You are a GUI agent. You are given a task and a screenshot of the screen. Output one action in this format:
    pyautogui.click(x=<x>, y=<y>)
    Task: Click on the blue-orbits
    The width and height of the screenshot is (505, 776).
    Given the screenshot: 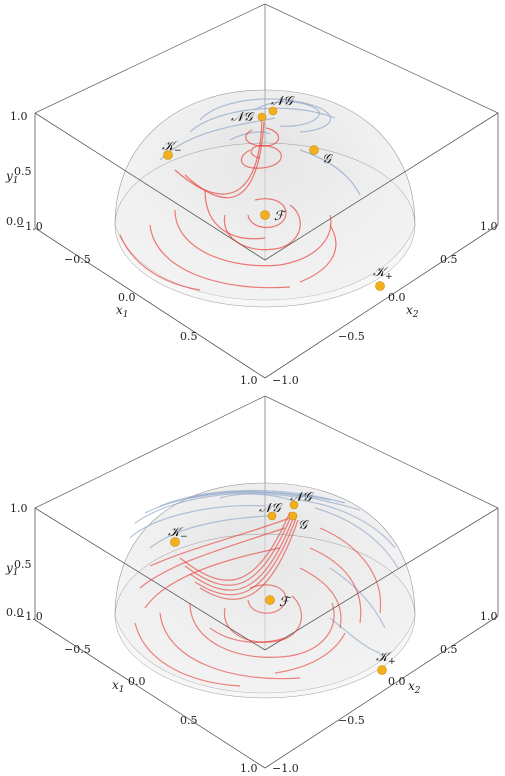 What is the action you would take?
    pyautogui.click(x=264, y=571)
    